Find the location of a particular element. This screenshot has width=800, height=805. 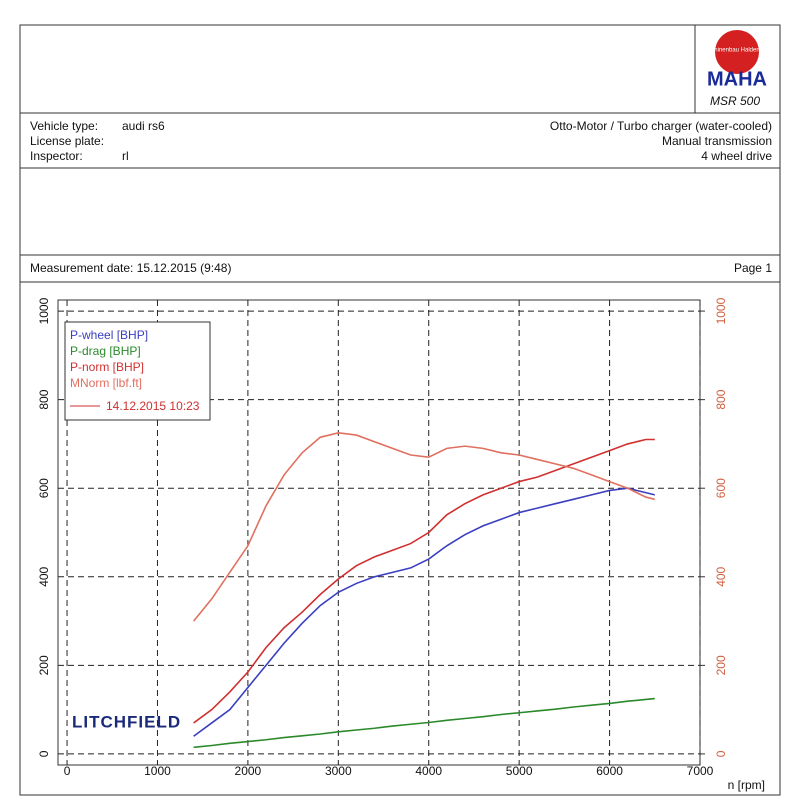

y-tick-label: 400 is located at coordinates (44, 576).